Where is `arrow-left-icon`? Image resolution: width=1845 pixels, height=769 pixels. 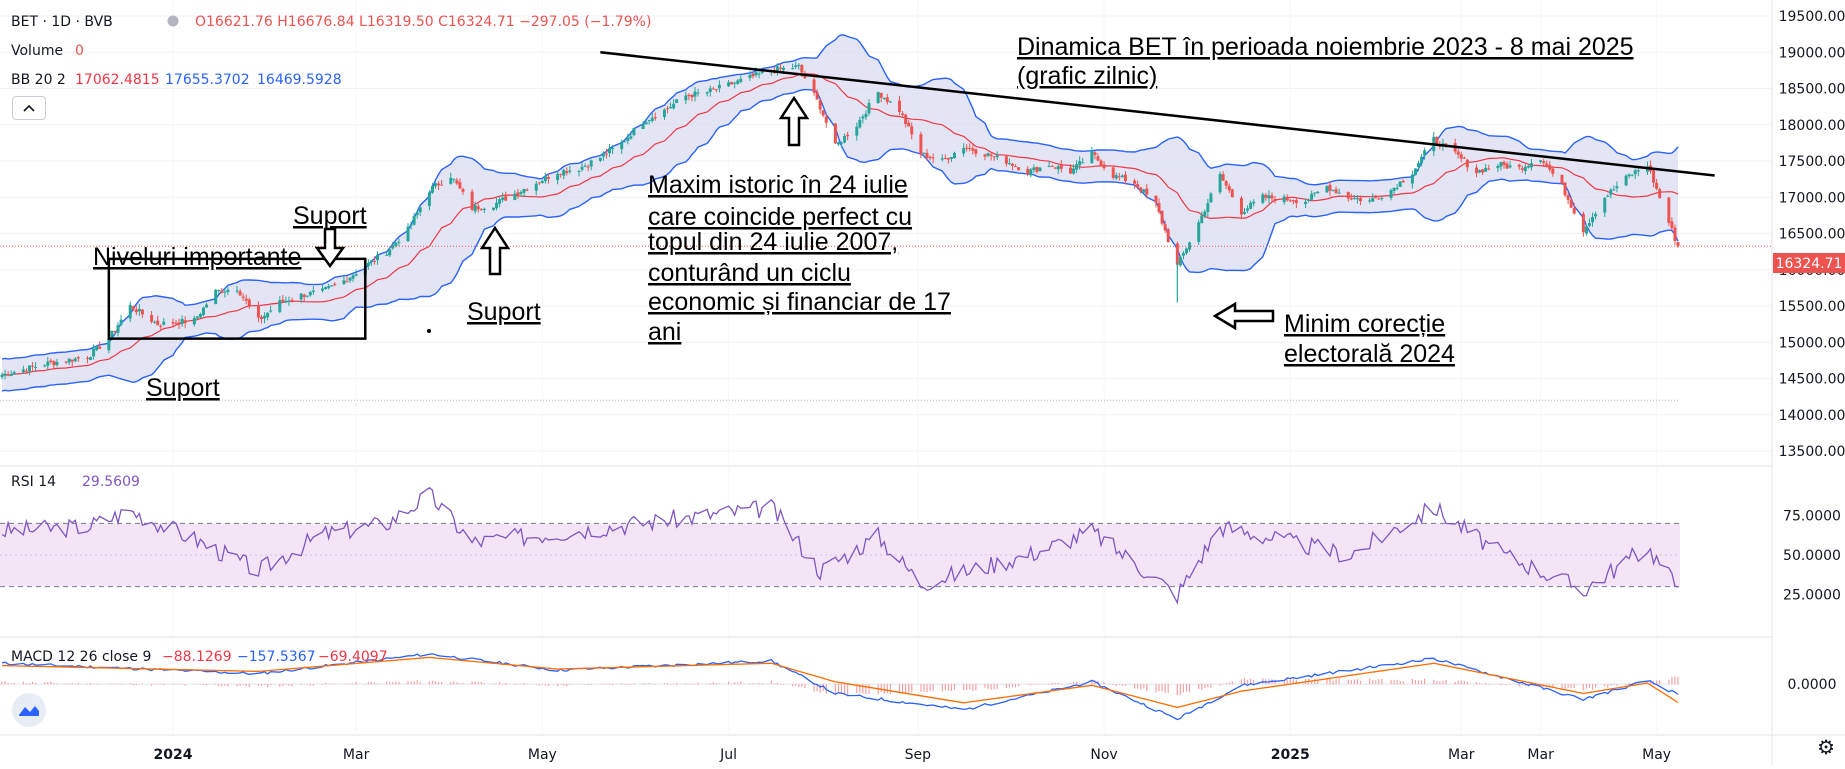 arrow-left-icon is located at coordinates (1243, 316).